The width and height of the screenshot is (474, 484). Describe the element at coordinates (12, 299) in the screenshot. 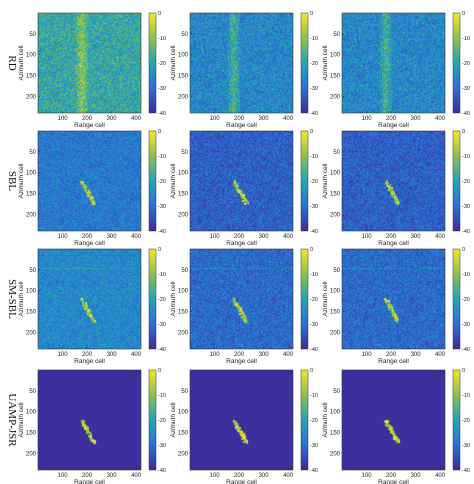

I see `row-label-2: SM-SBL` at that location.